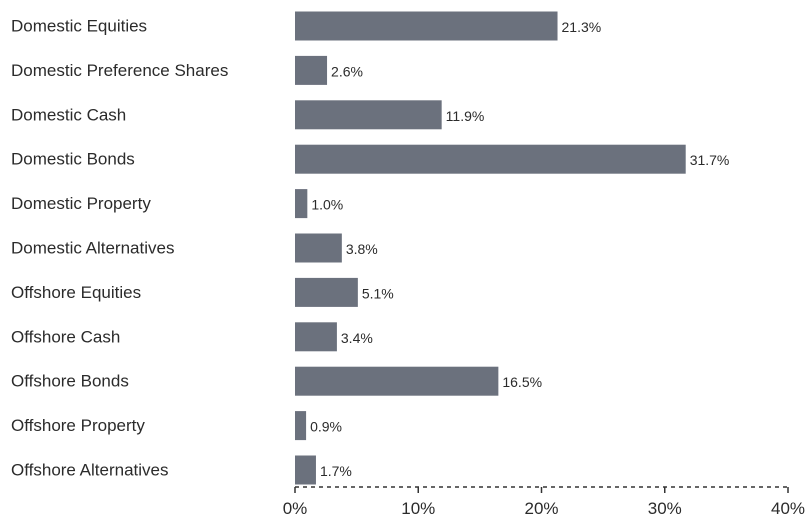 This screenshot has width=806, height=521. I want to click on value-label-offshore-cash: 3.4%, so click(357, 338).